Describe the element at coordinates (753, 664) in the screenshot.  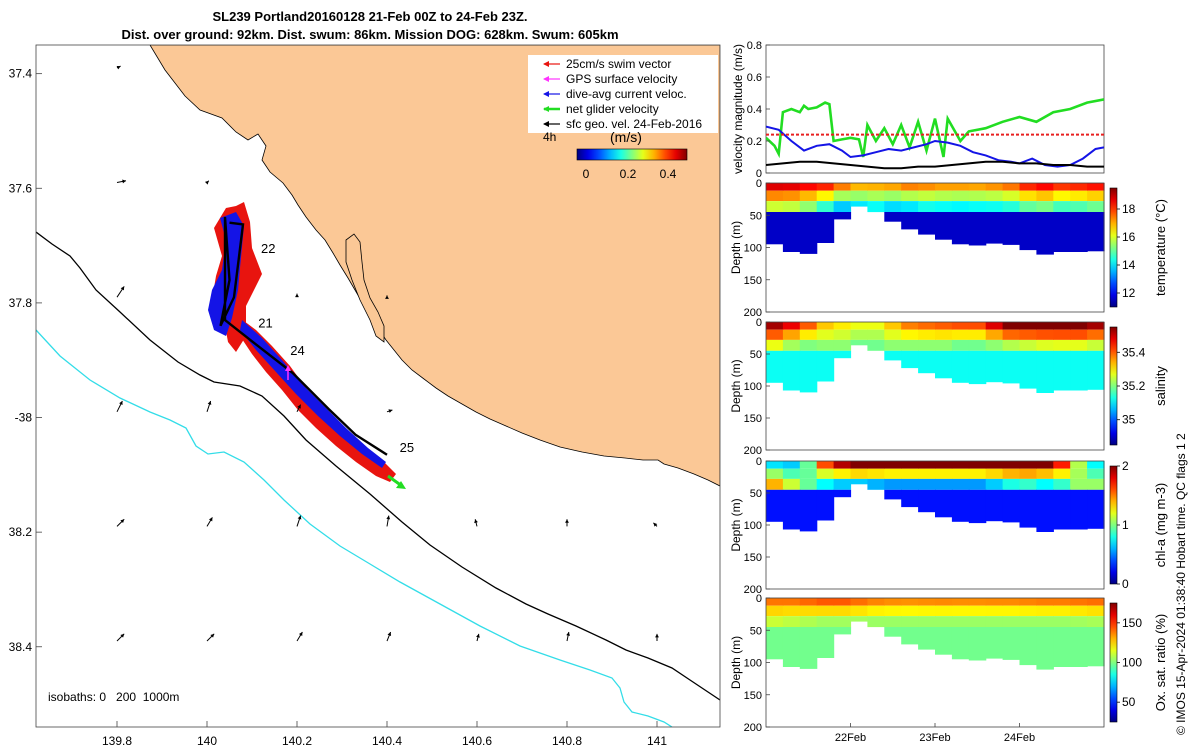
I see `section-y-tick-label: 100` at that location.